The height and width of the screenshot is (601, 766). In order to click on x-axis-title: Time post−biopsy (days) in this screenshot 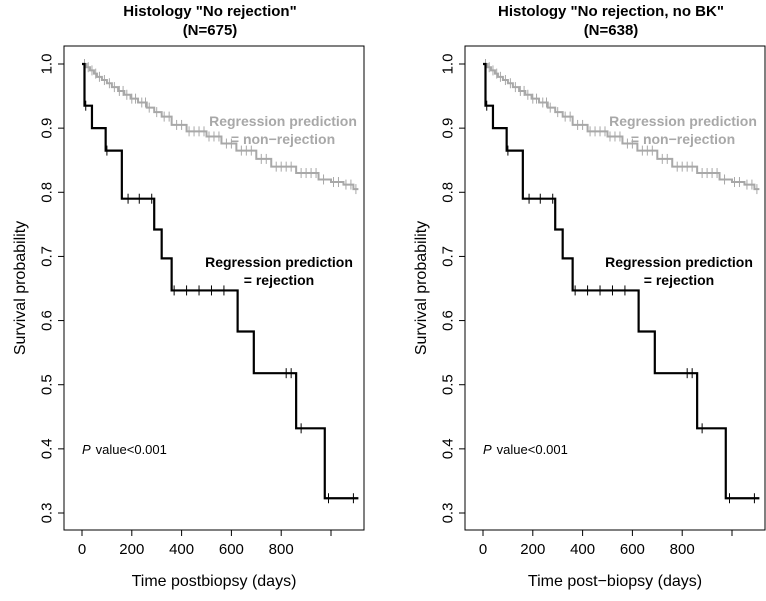, I will do `click(615, 581)`.